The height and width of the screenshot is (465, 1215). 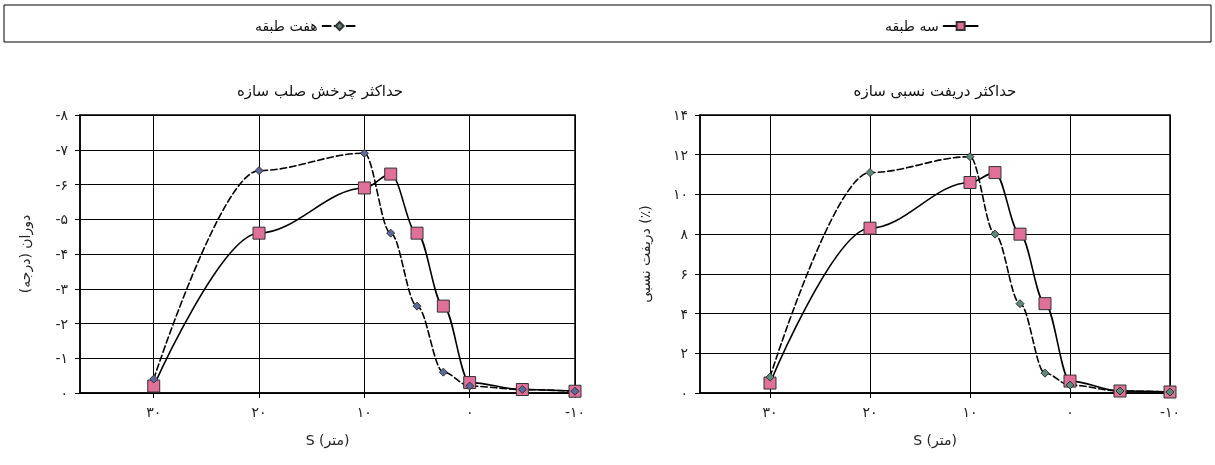 What do you see at coordinates (61, 219) in the screenshot?
I see `y-tick-label: -۵` at bounding box center [61, 219].